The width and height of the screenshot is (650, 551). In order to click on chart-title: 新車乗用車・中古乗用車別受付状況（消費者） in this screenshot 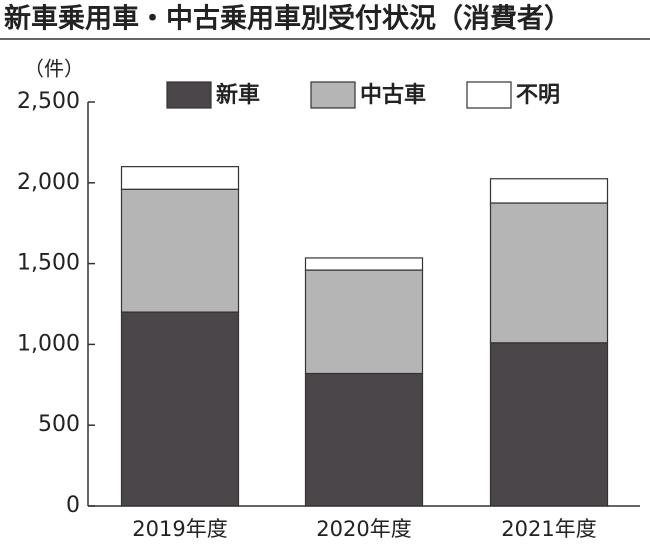, I will do `click(287, 19)`.